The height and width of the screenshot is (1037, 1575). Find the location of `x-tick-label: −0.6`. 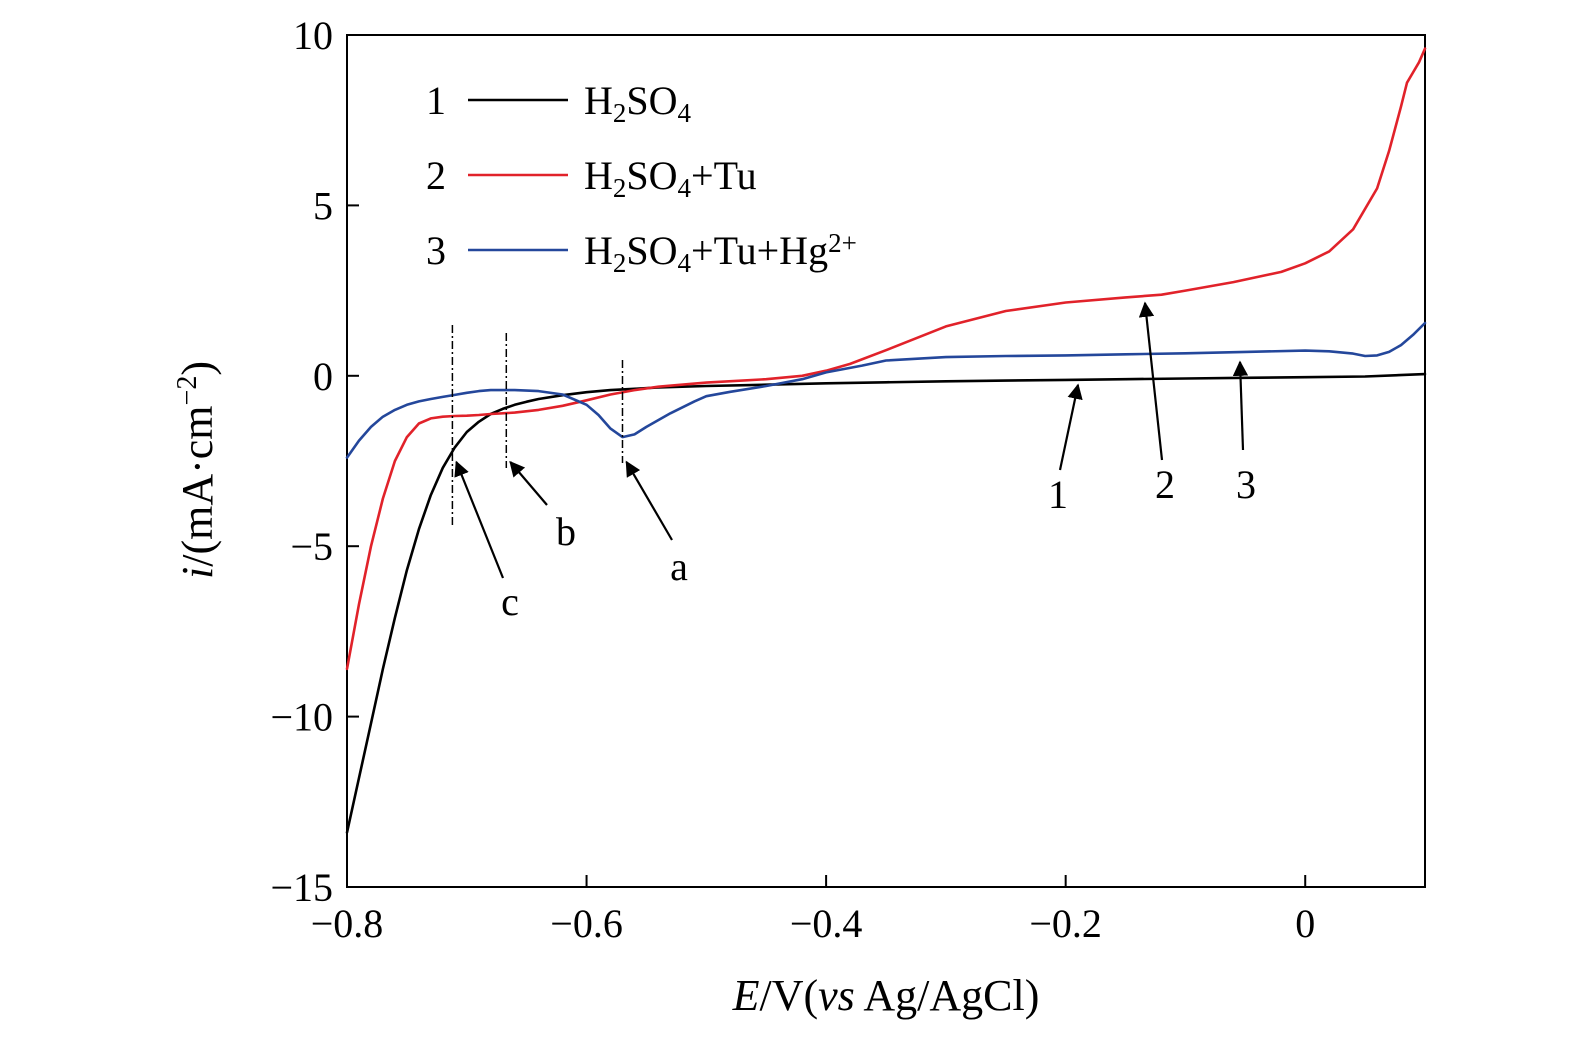

x-tick-label: −0.6 is located at coordinates (586, 923).